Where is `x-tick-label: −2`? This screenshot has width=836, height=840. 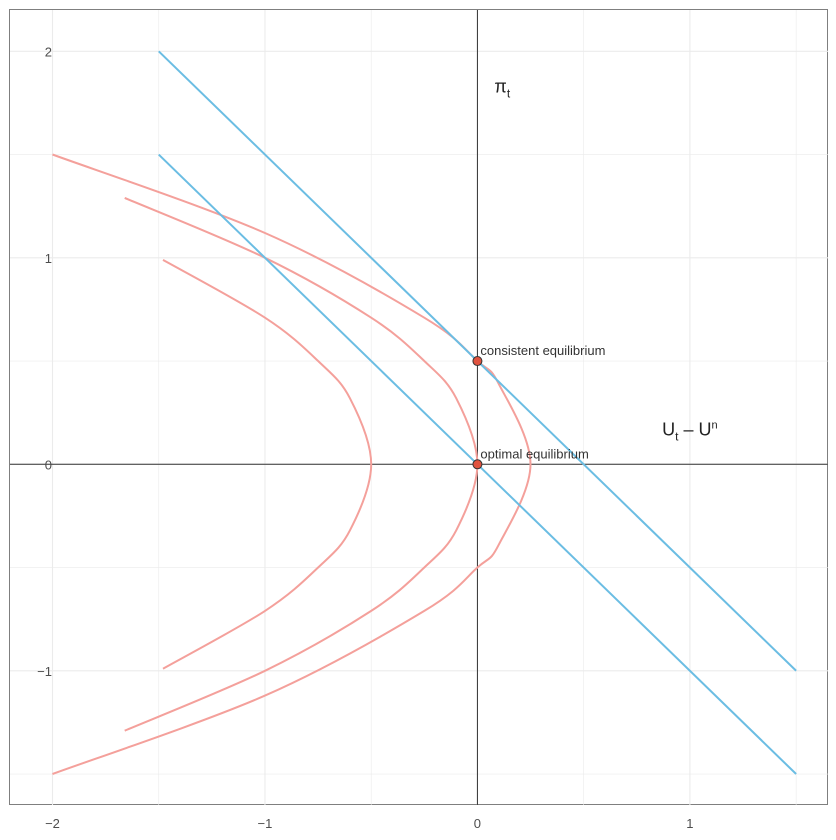
x-tick-label: −2 is located at coordinates (52, 823).